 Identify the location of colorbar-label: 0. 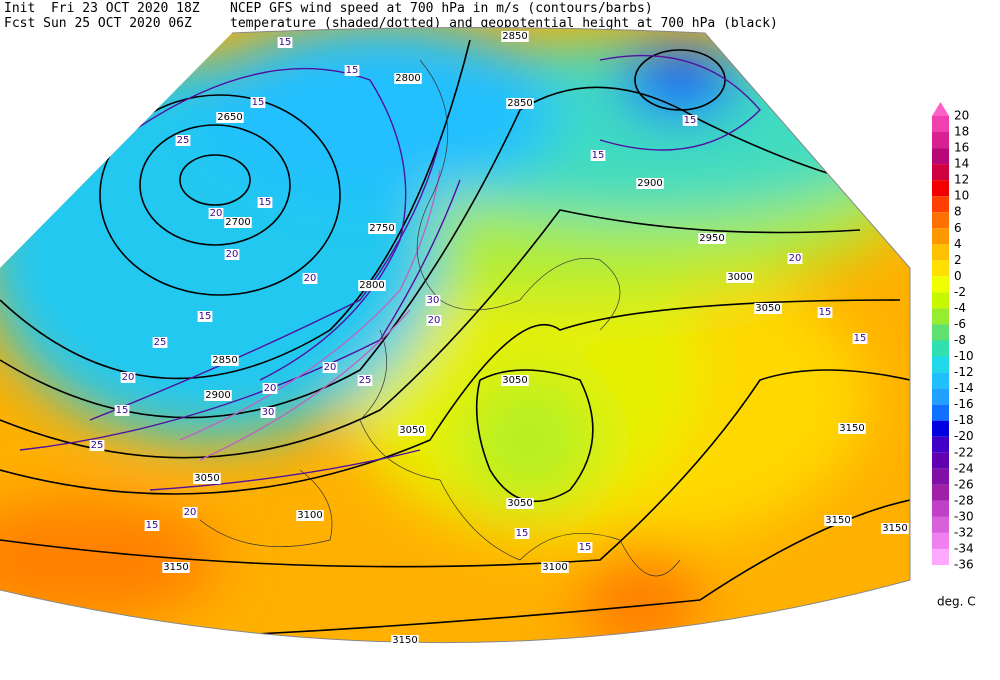
(958, 276).